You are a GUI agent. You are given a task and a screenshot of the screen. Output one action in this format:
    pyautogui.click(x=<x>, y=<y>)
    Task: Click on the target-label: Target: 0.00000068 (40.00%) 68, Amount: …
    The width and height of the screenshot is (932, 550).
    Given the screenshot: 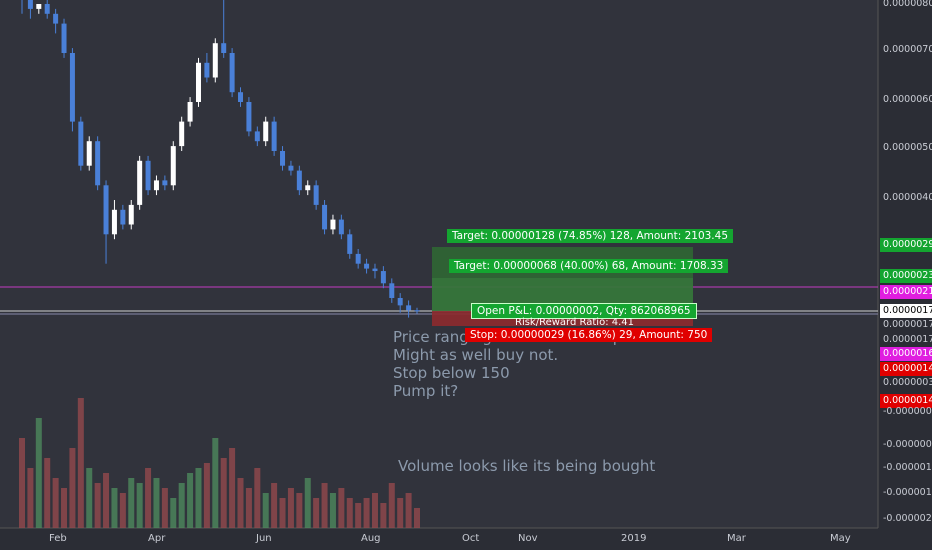 What is the action you would take?
    pyautogui.click(x=589, y=266)
    